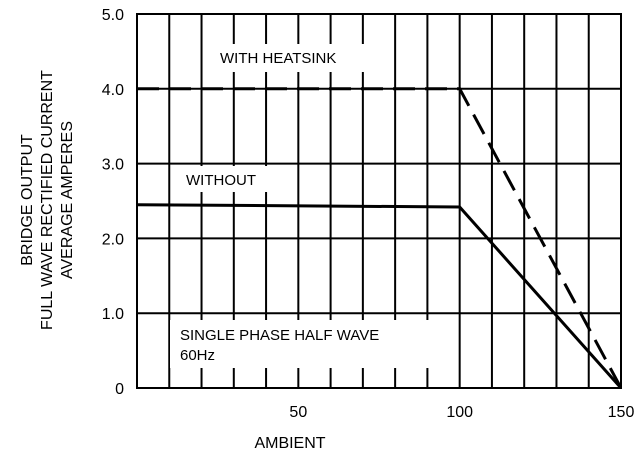 The image size is (635, 459). Describe the element at coordinates (279, 335) in the screenshot. I see `annotation-phase: SINGLE PHASE HALF WAVE` at that location.